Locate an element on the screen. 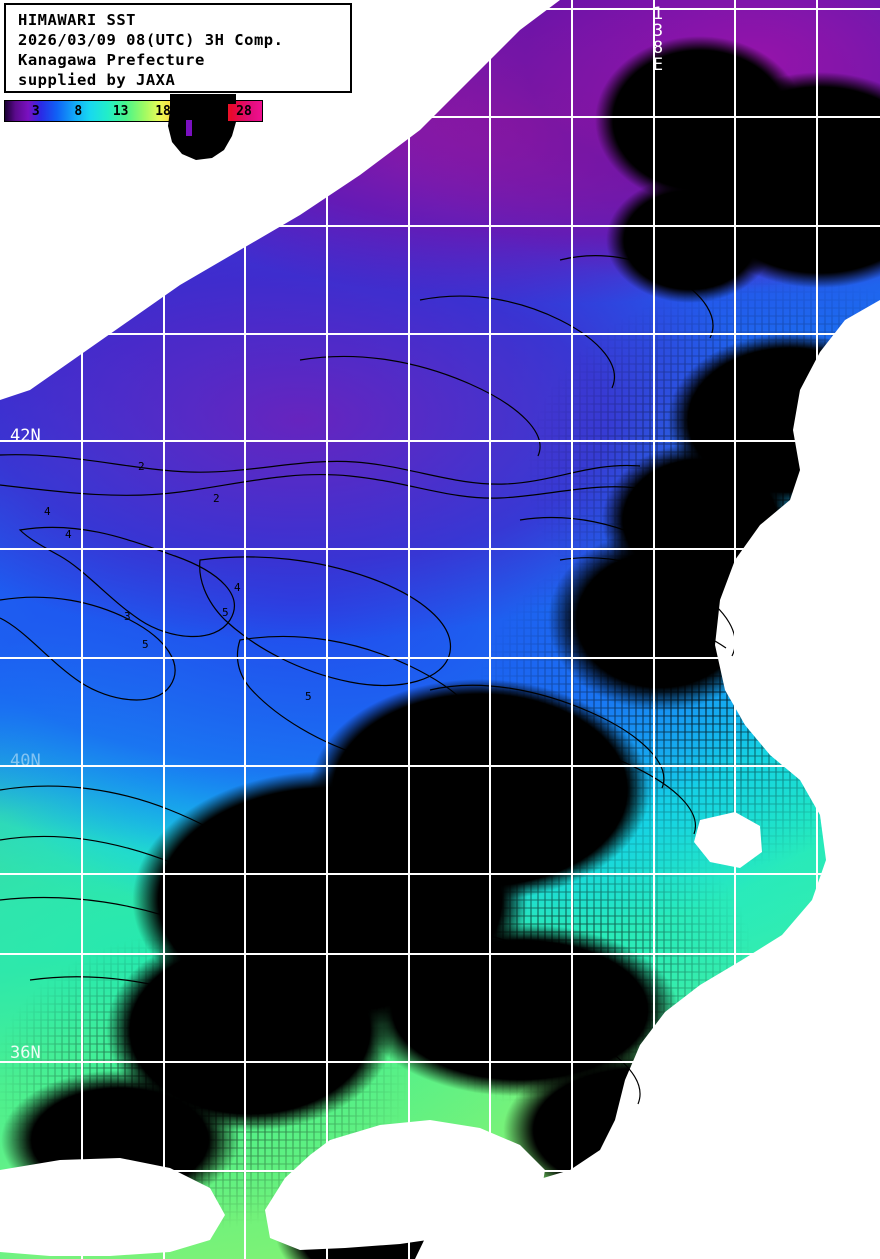  sst-colorbar: 3 8 13 18 23 28 is located at coordinates (133, 111).